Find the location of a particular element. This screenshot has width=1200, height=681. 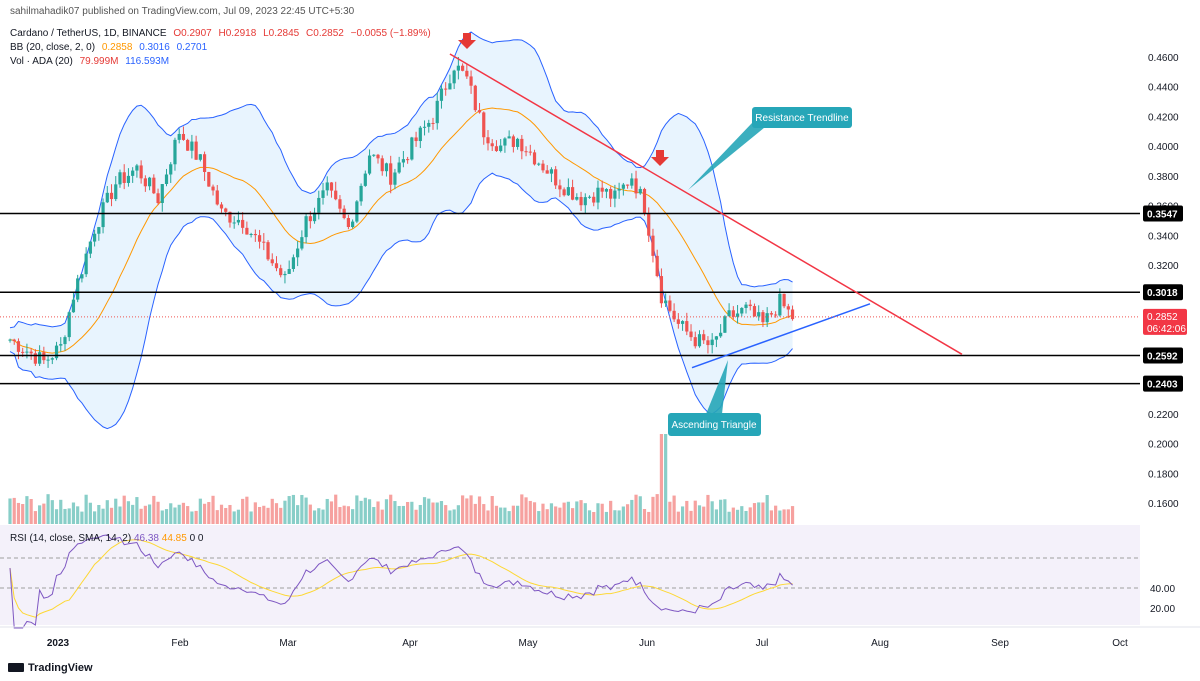

volume-ma-value: 116.593M is located at coordinates (147, 61).